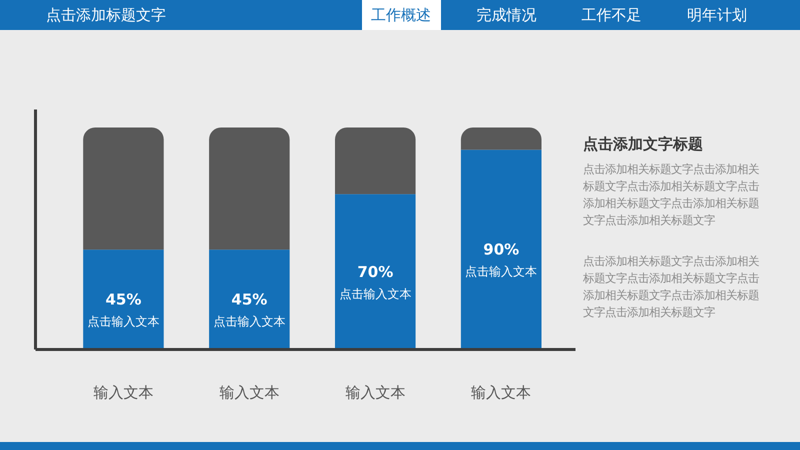 The image size is (800, 450). Describe the element at coordinates (643, 144) in the screenshot. I see `text: 点击添加文字标题` at that location.